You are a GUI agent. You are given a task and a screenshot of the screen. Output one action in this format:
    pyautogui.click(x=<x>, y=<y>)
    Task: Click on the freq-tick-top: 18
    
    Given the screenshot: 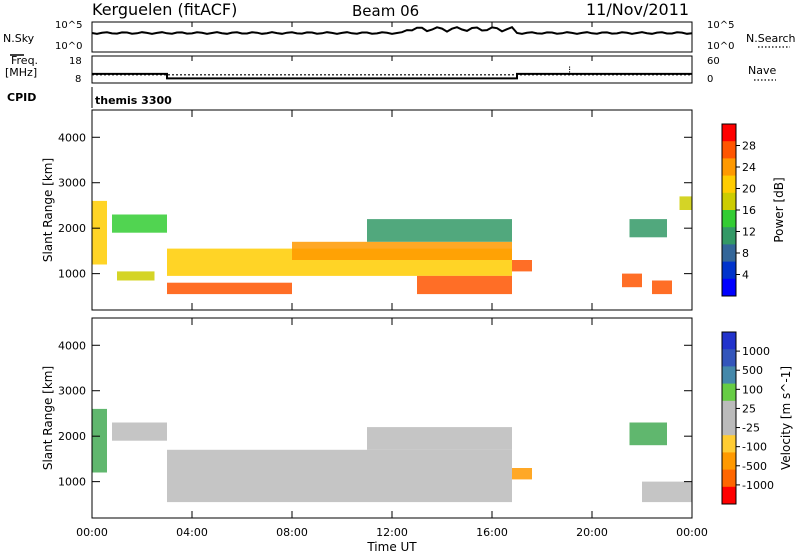 What is the action you would take?
    pyautogui.click(x=75, y=61)
    